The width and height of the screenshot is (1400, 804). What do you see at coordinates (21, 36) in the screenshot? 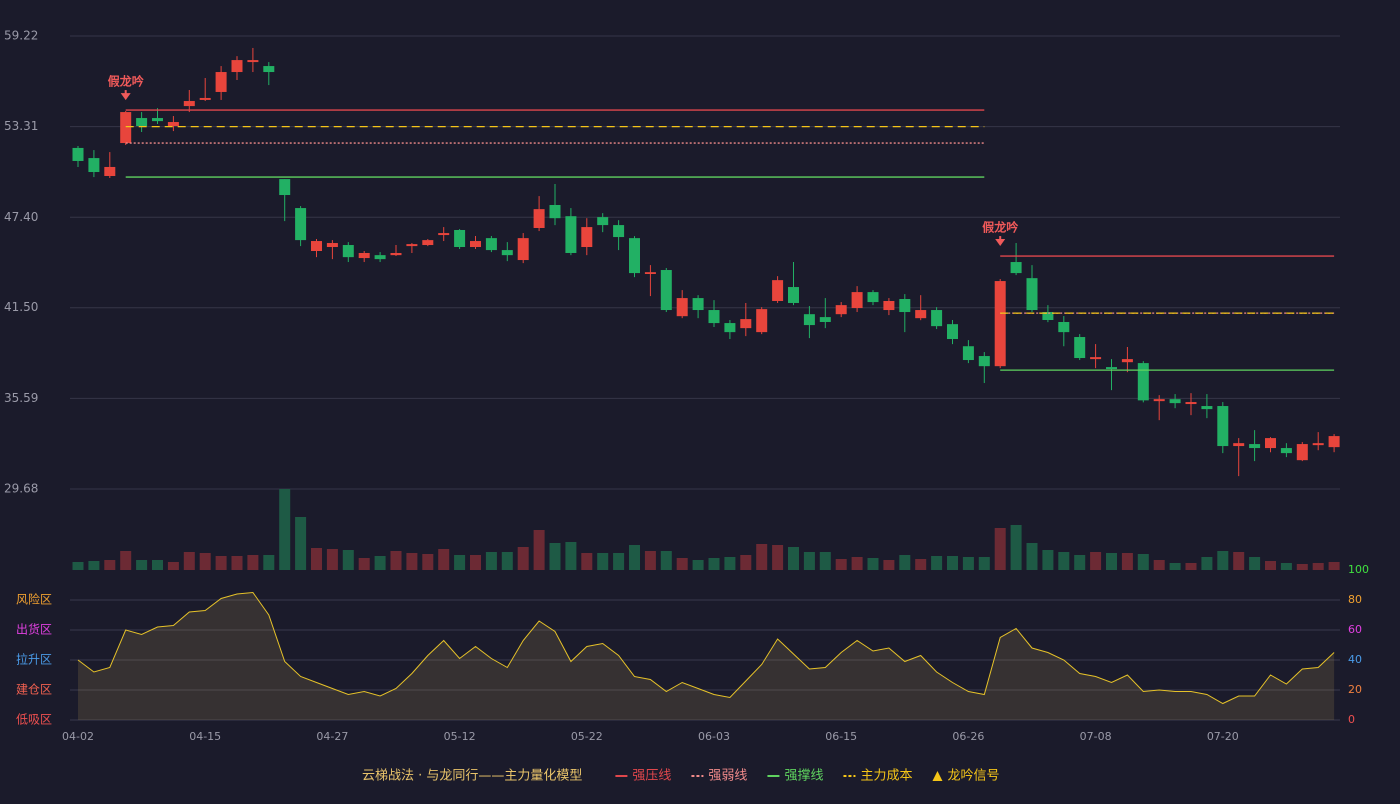
I see `y-tick-label: 59.22` at bounding box center [21, 36].